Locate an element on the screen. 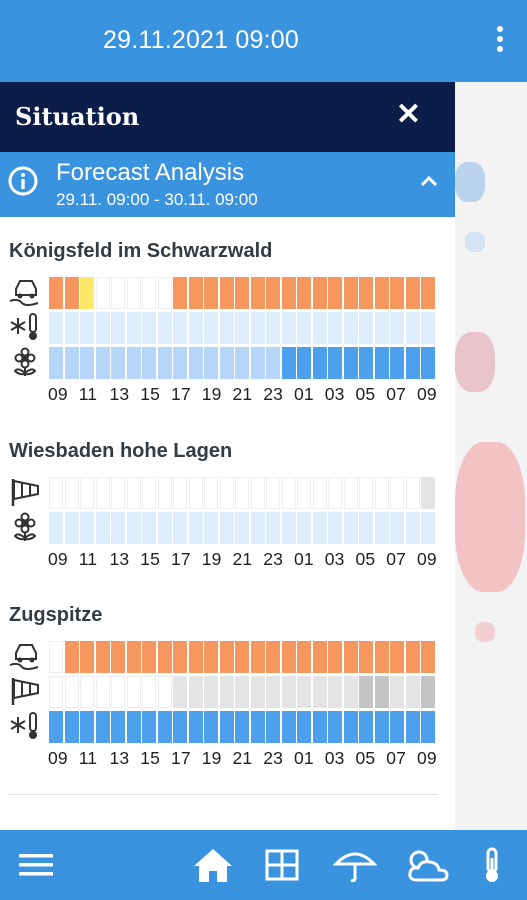 Image resolution: width=527 pixels, height=900 pixels. header-datetime: 29.11.2021 09:00 is located at coordinates (201, 40).